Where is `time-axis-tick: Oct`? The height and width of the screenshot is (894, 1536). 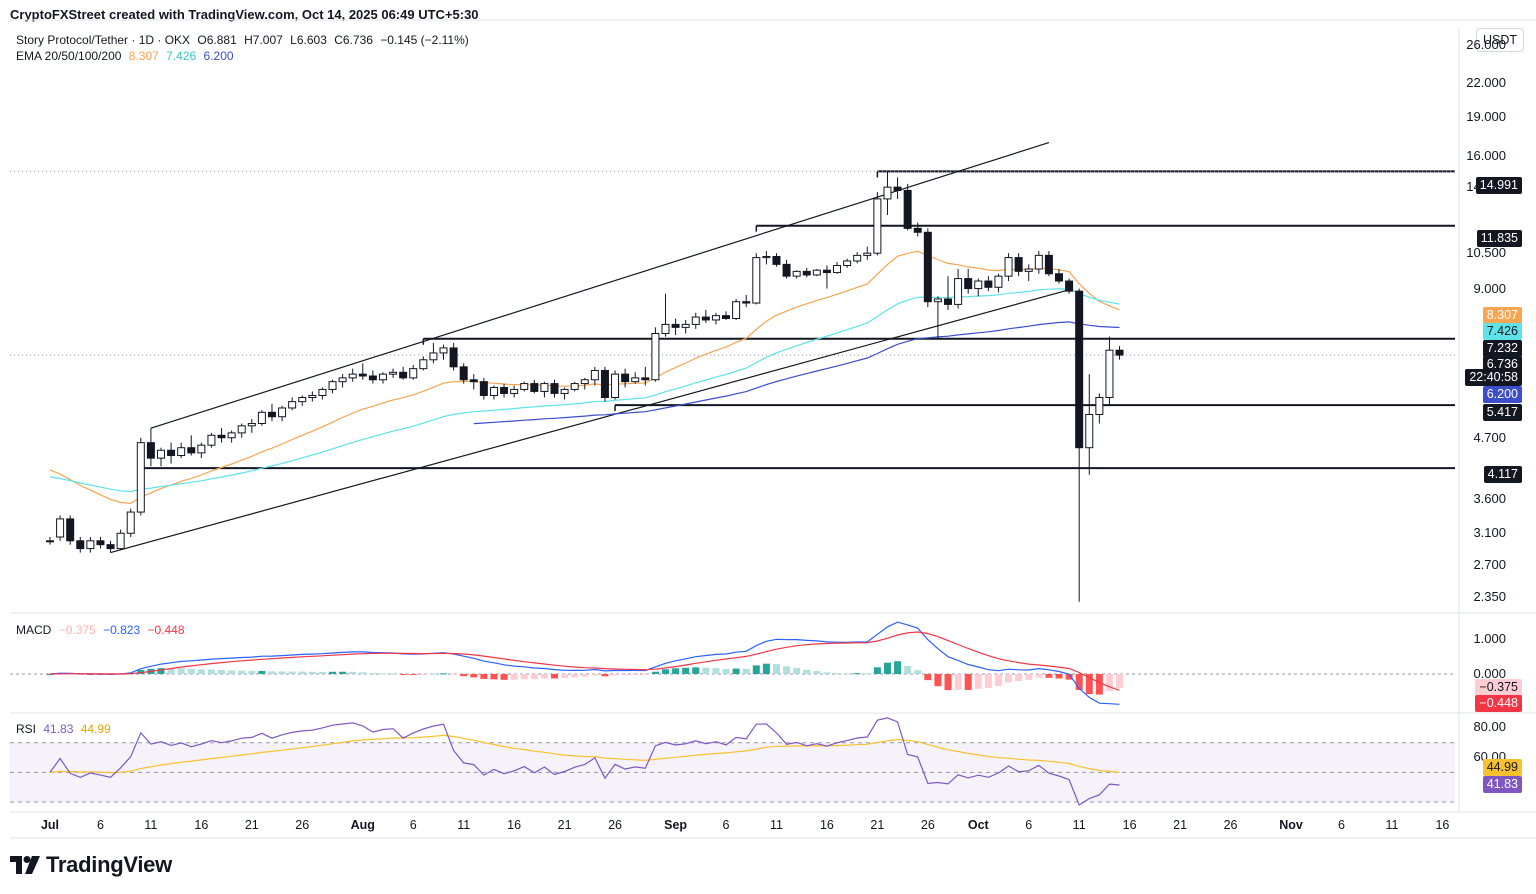
time-axis-tick: Oct is located at coordinates (978, 825).